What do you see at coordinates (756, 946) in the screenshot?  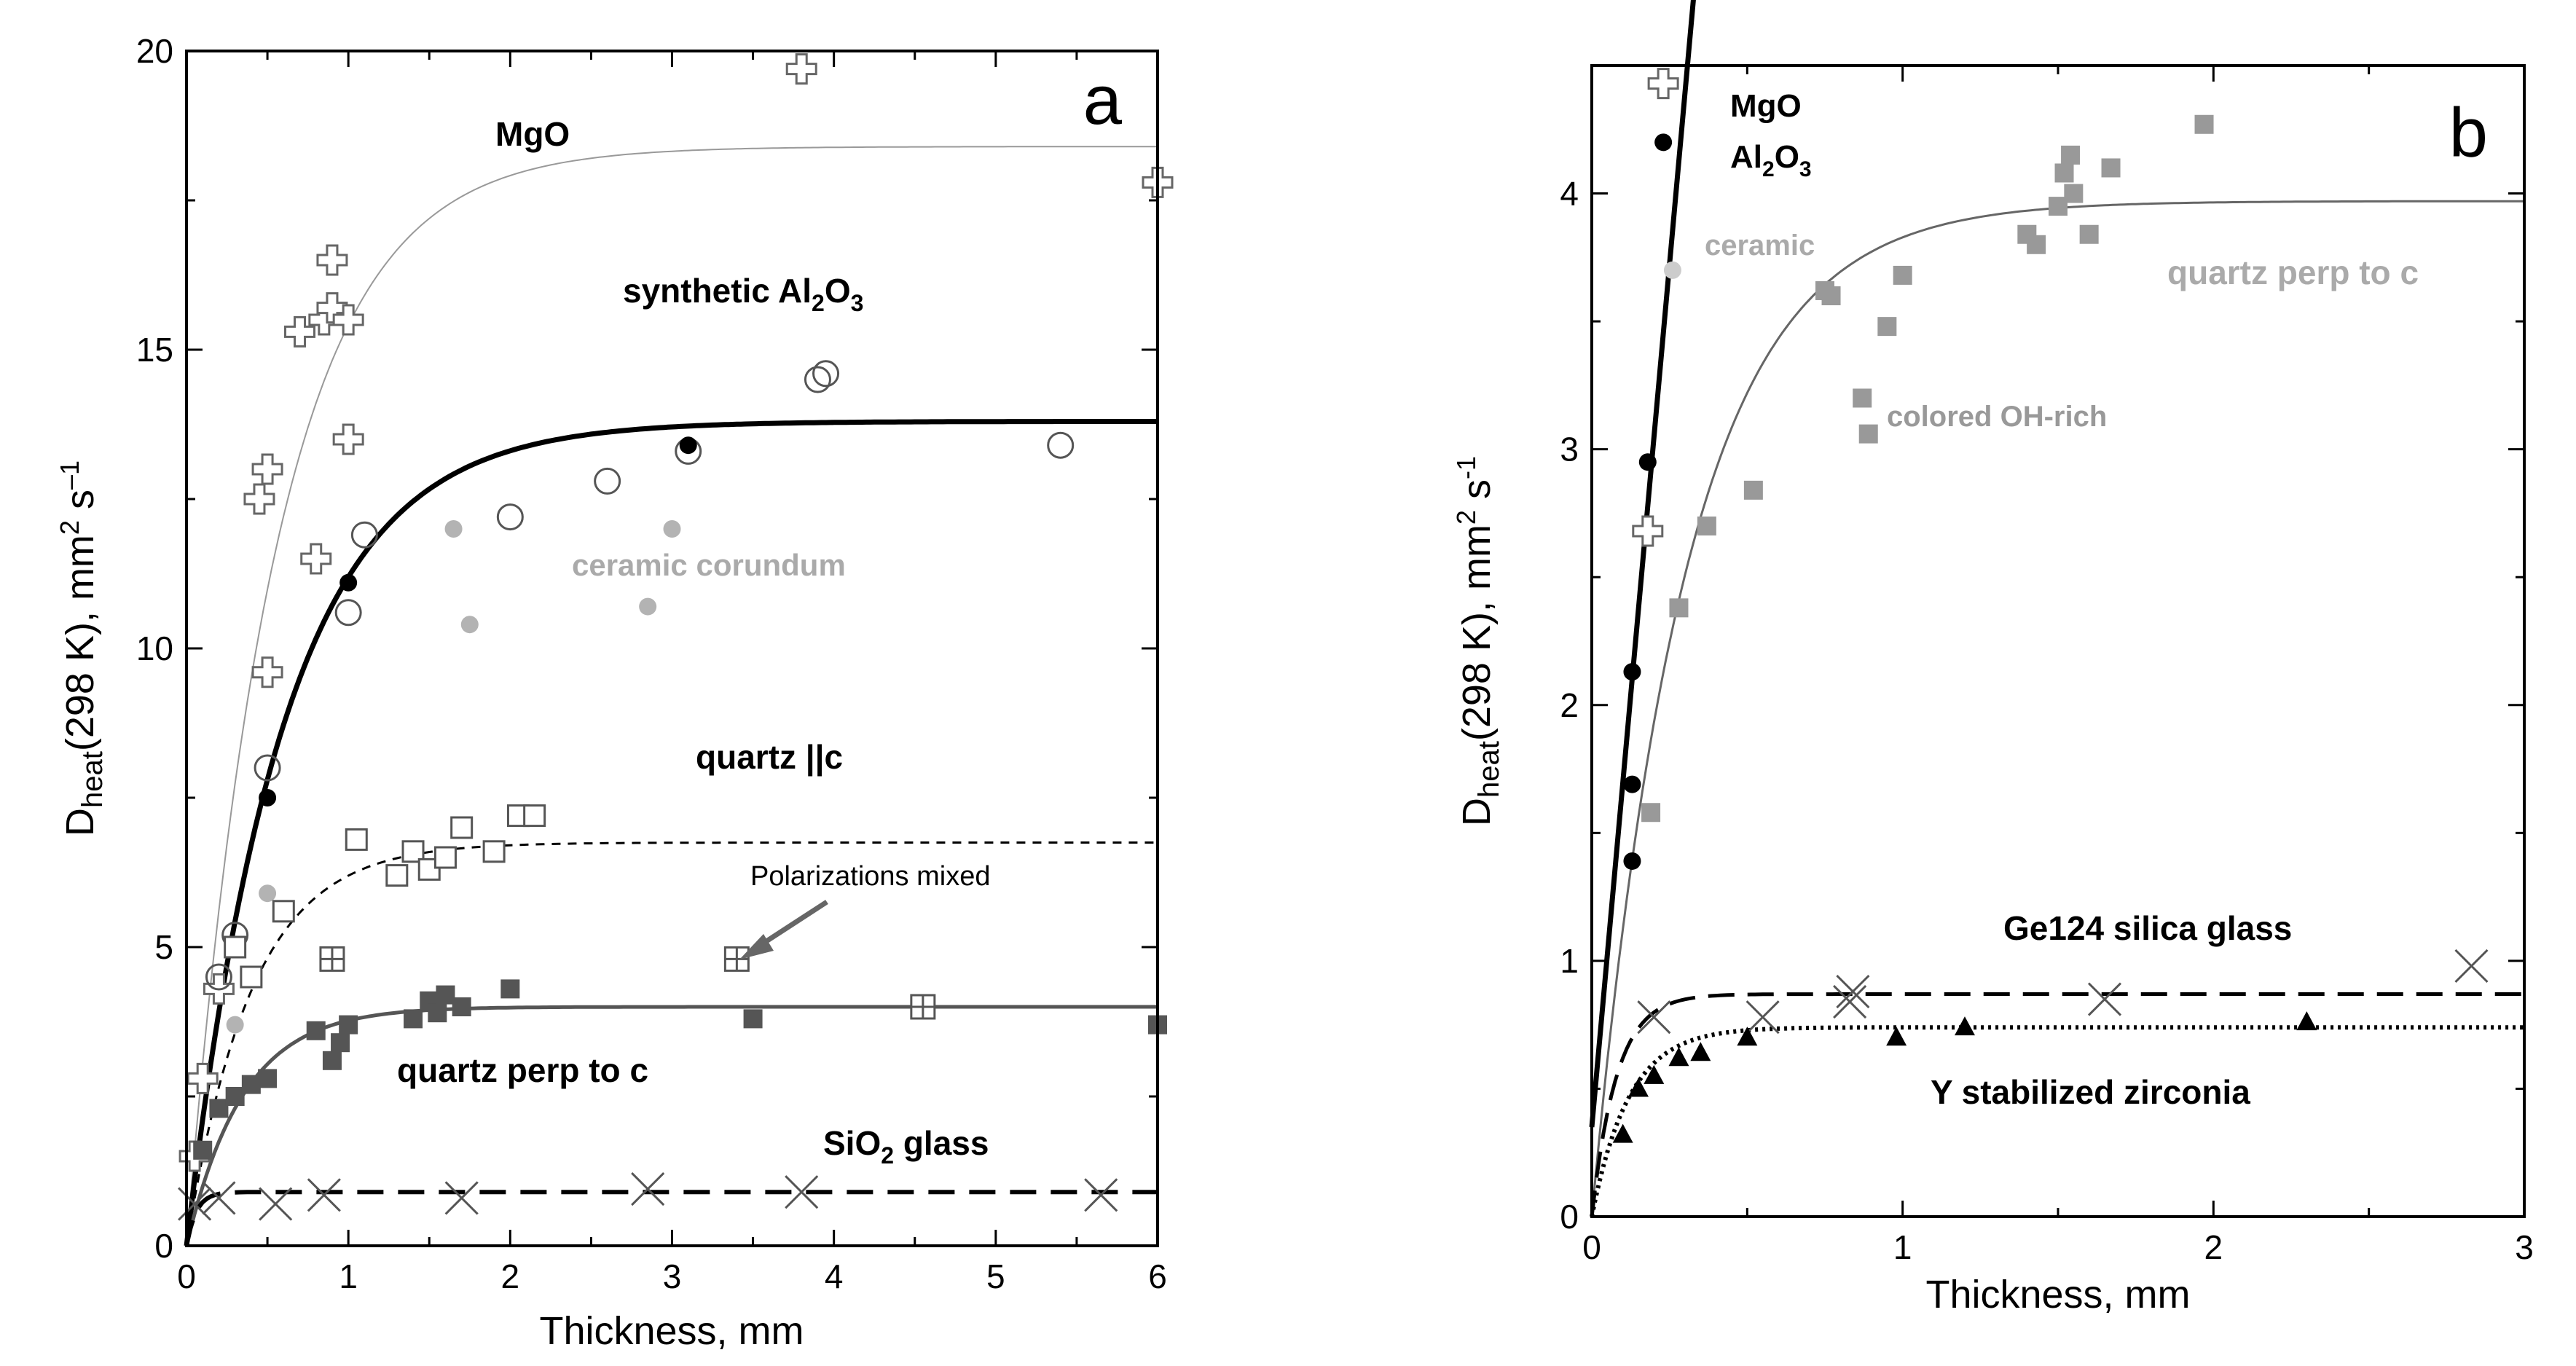 I see `arrowhead-polarizations` at bounding box center [756, 946].